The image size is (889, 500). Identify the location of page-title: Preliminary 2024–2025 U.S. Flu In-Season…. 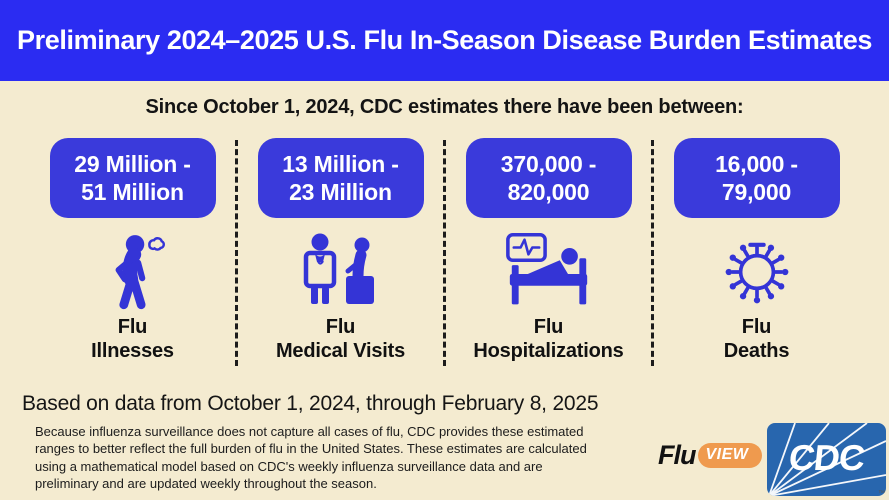
(444, 40).